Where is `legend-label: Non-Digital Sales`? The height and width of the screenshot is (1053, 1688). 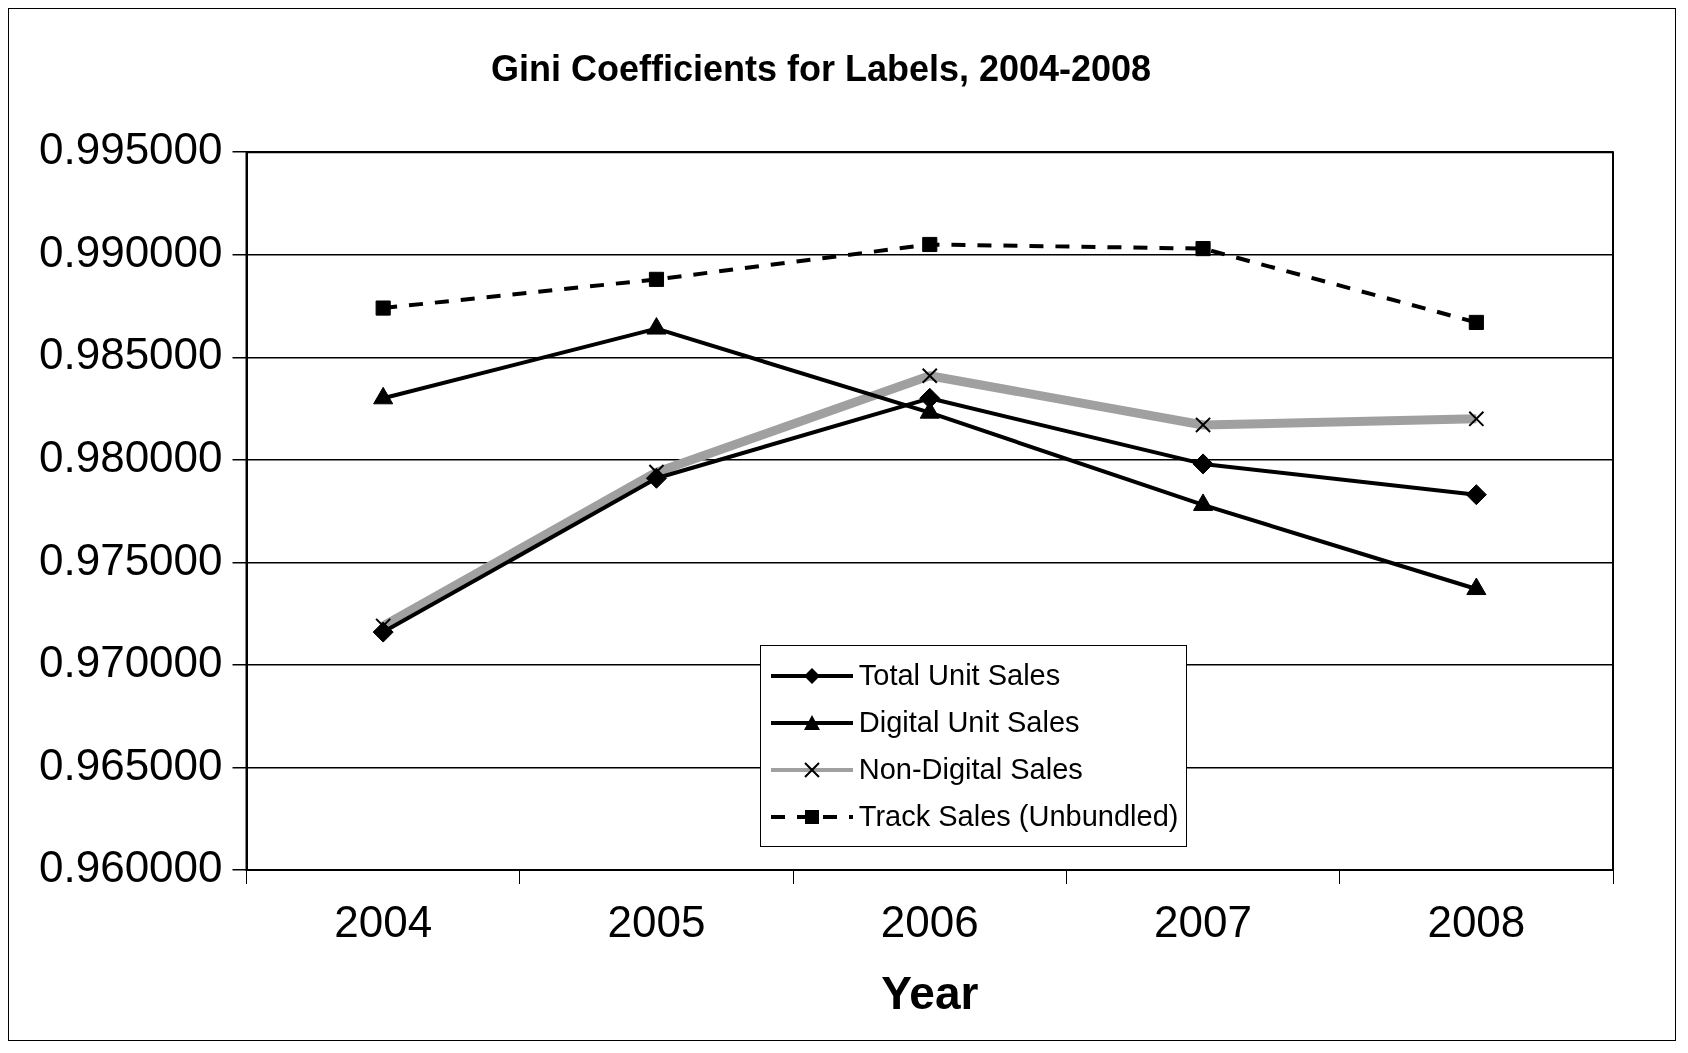
legend-label: Non-Digital Sales is located at coordinates (970, 769).